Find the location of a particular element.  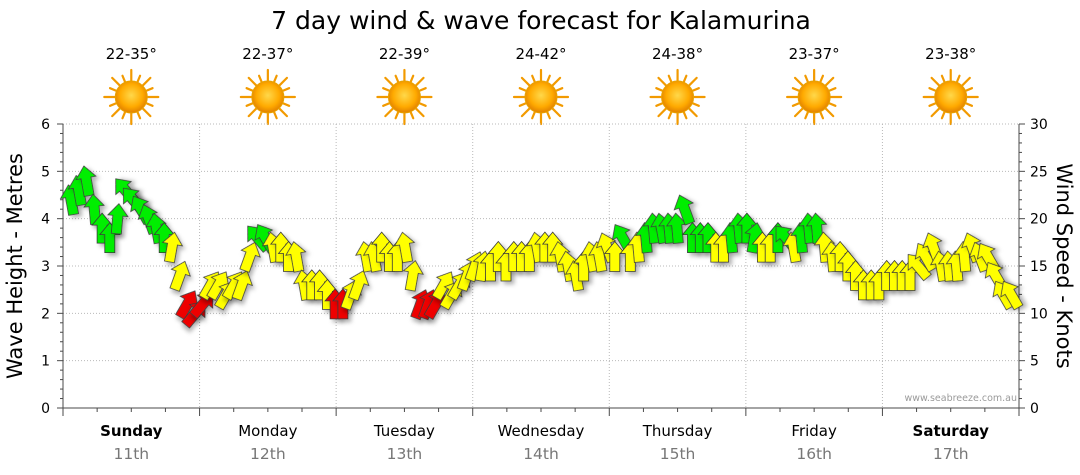

y-tick-label-left: 3 is located at coordinates (45, 267).